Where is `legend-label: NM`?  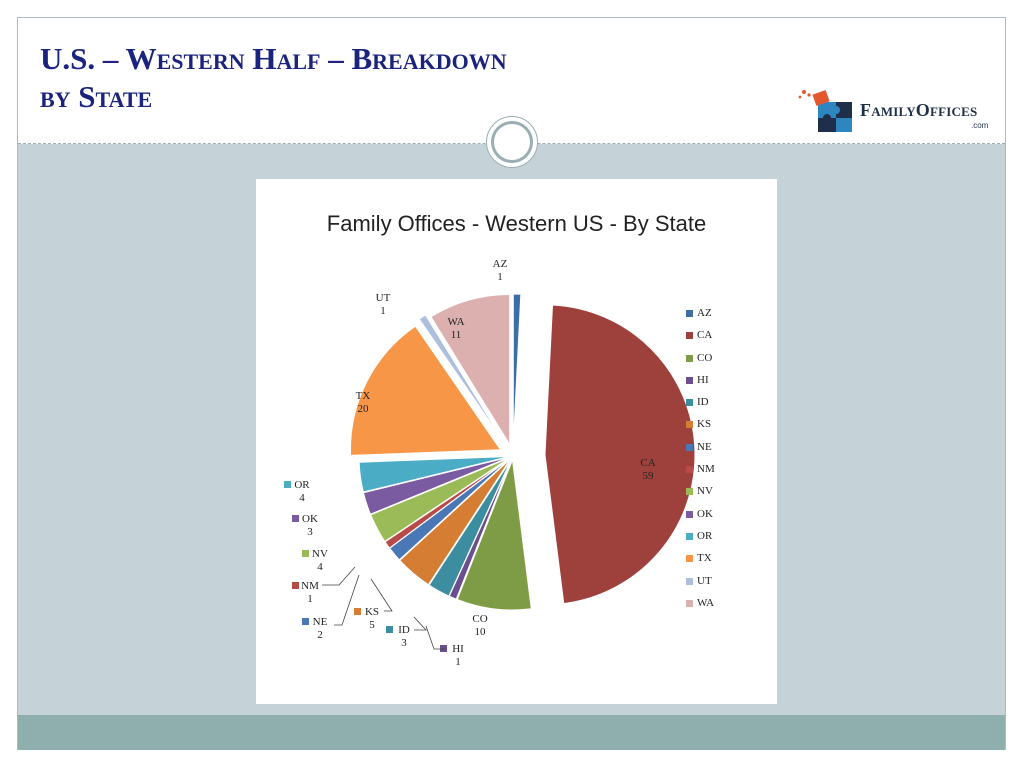 legend-label: NM is located at coordinates (706, 469).